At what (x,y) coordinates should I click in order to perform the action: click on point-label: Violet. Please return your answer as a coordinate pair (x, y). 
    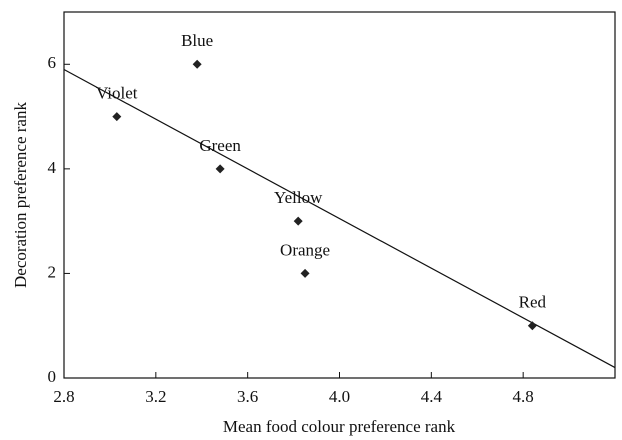
    Looking at the image, I should click on (117, 92).